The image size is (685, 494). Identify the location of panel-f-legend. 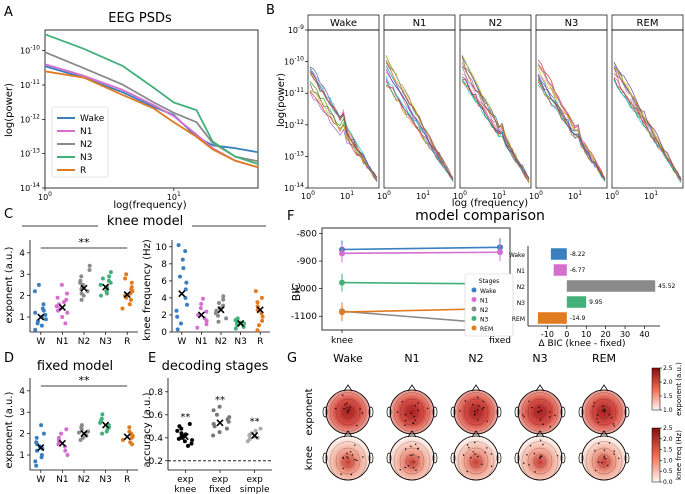
(489, 305).